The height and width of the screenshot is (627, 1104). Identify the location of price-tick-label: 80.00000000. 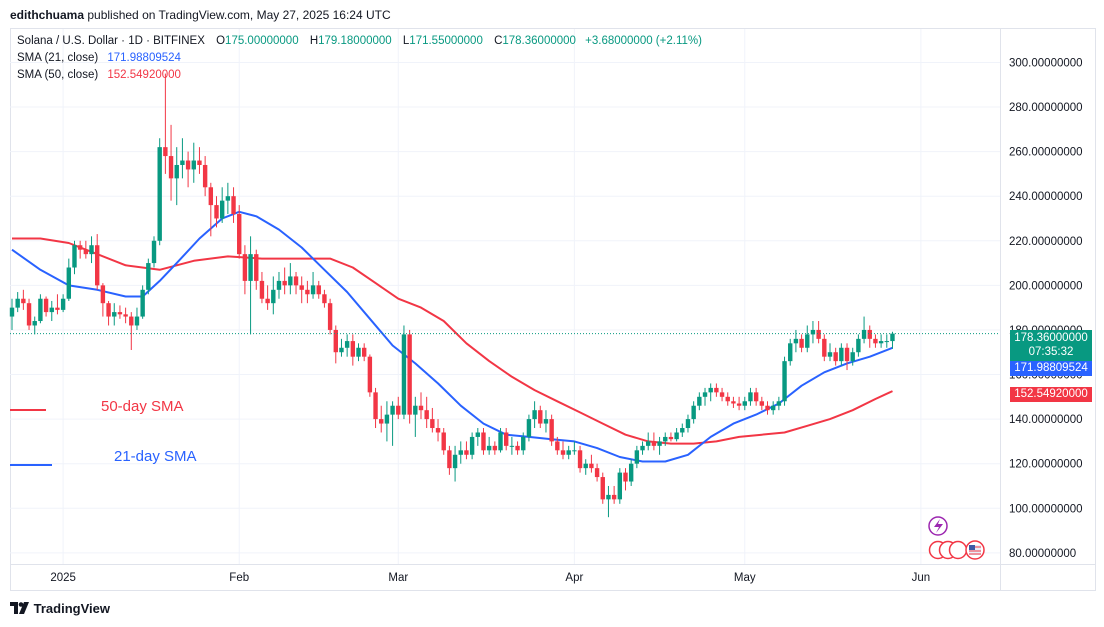
(1042, 554).